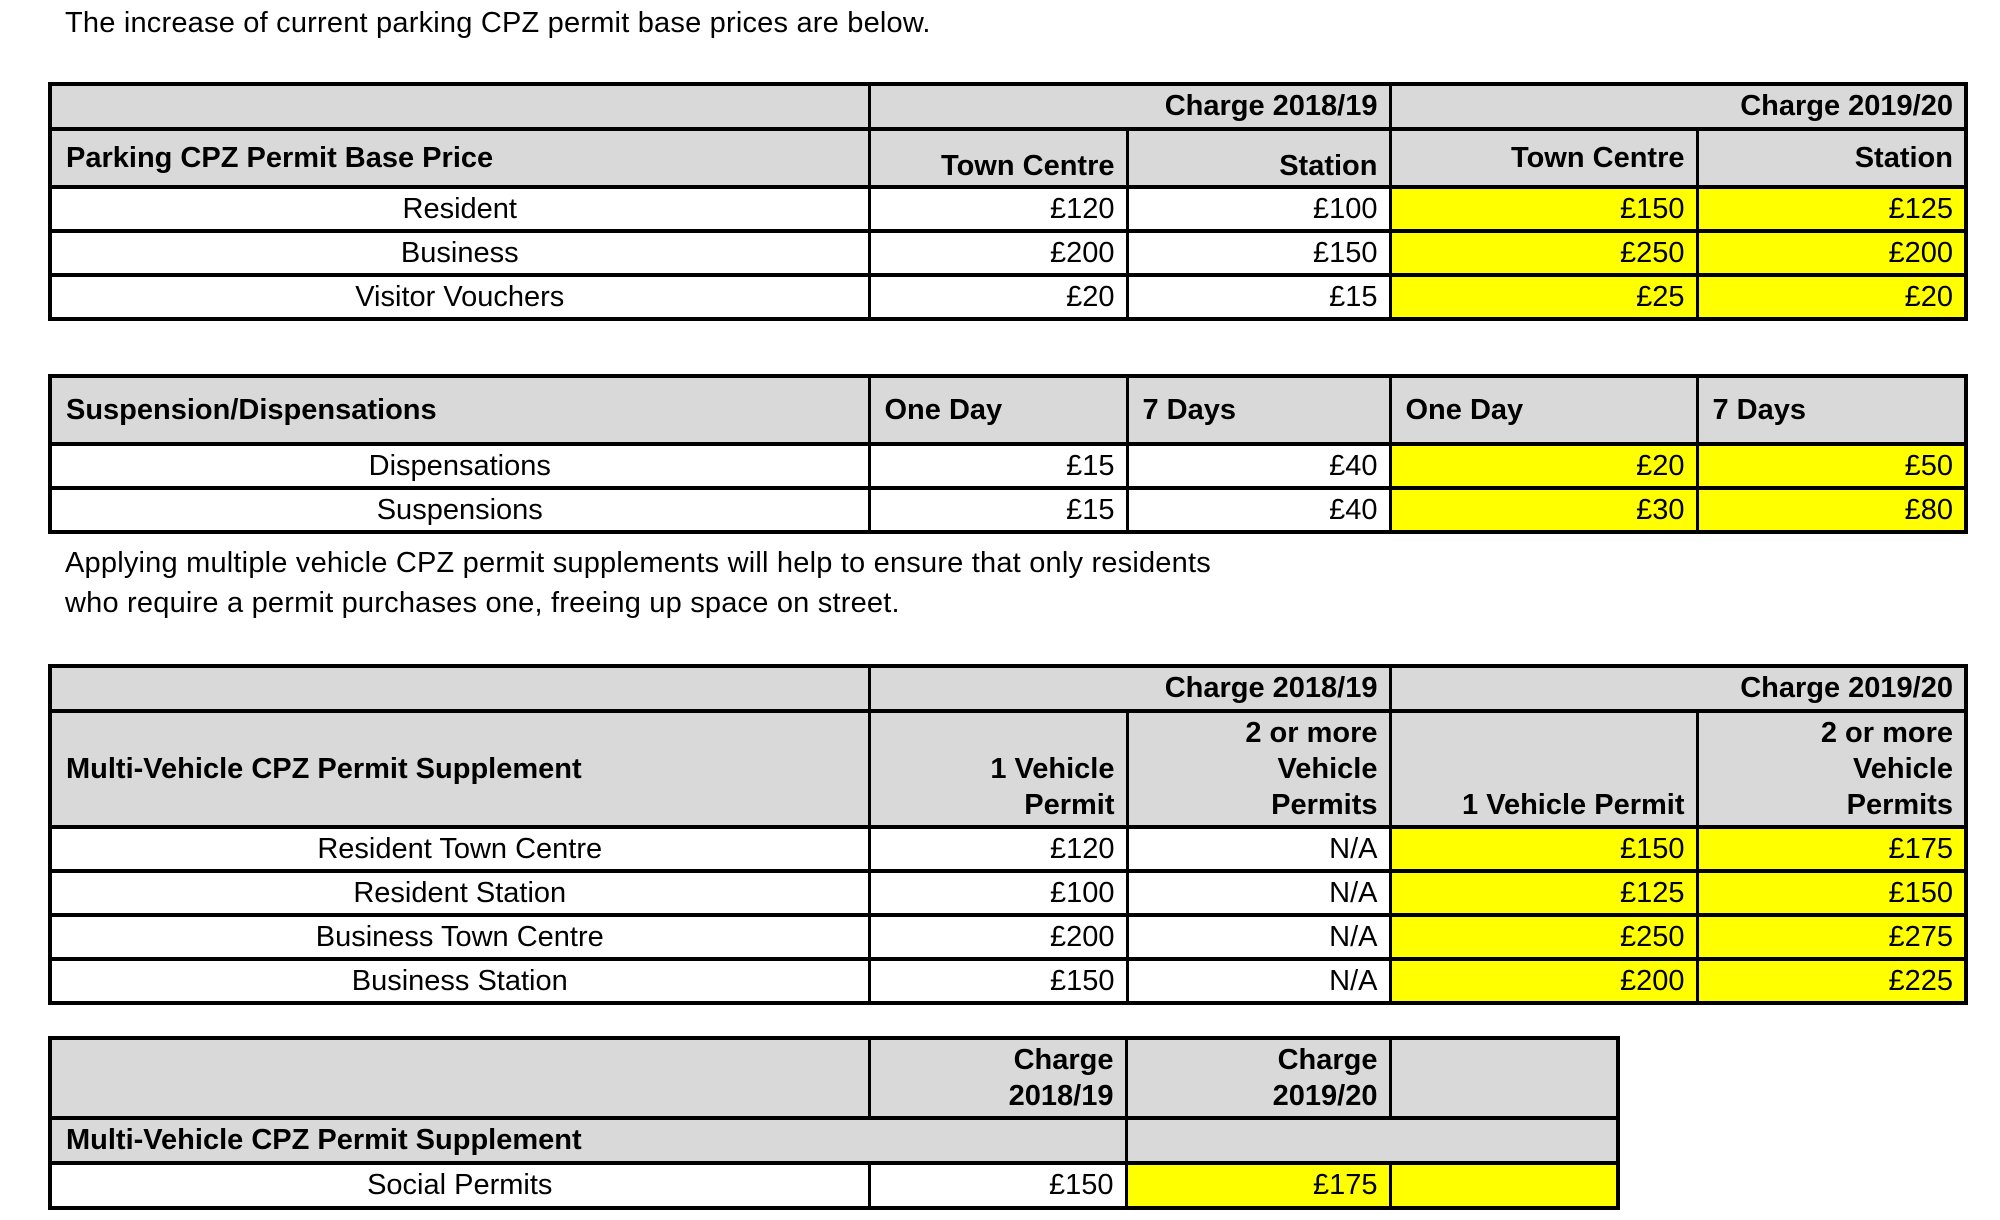 The height and width of the screenshot is (1220, 2000). I want to click on col-header-town-centre-2019: Town Centre, so click(1543, 158).